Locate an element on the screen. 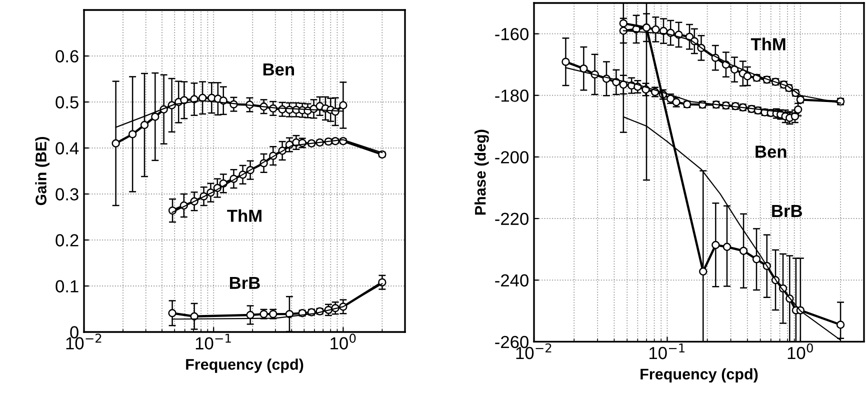 The width and height of the screenshot is (866, 405). text: BrB is located at coordinates (787, 211).